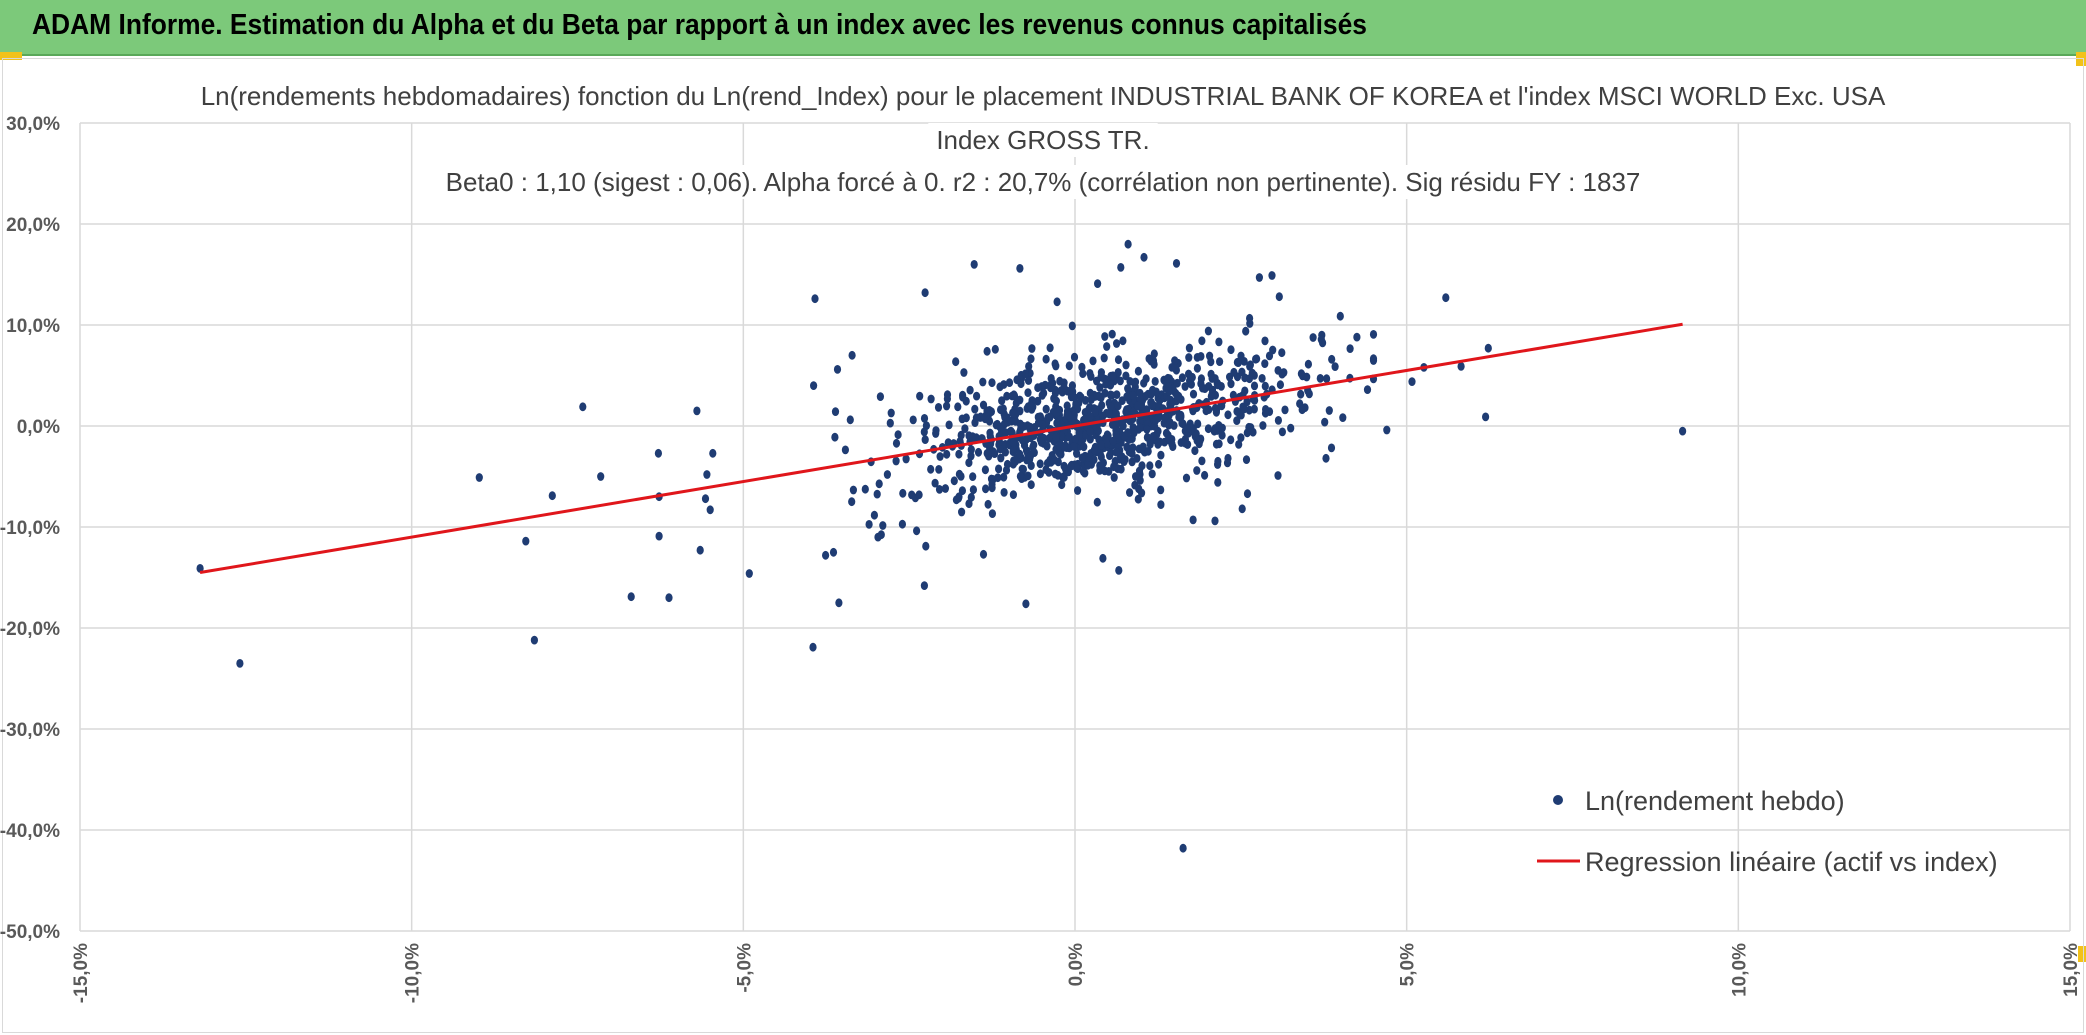 The height and width of the screenshot is (1035, 2086). I want to click on corner-marker-top-right, so click(2081, 59).